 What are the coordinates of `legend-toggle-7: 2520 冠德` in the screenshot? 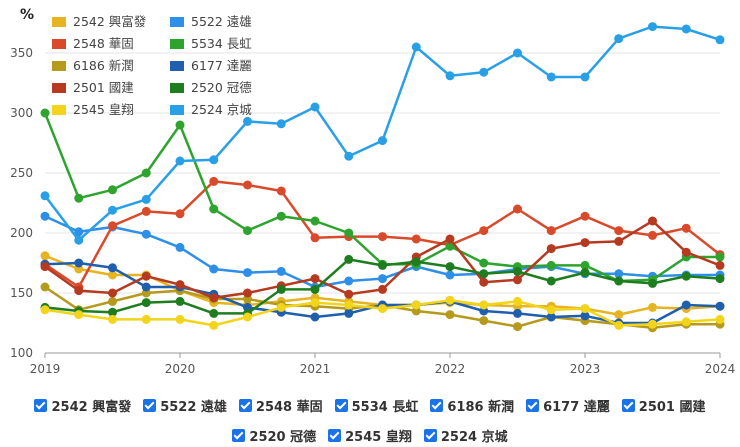 It's located at (274, 435).